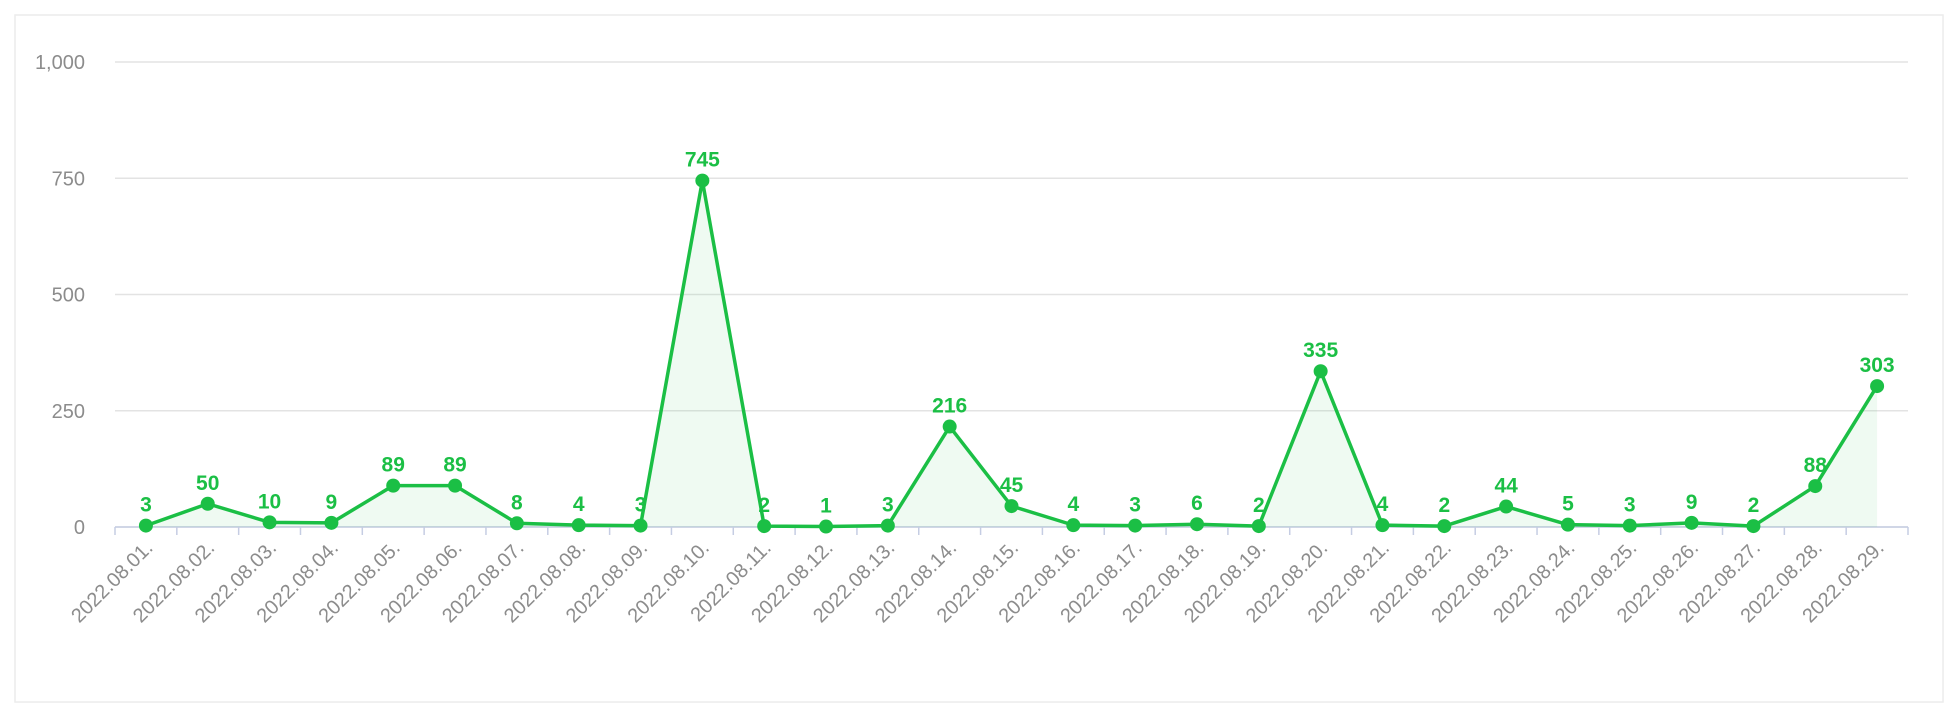 The width and height of the screenshot is (1958, 716). Describe the element at coordinates (79, 528) in the screenshot. I see `y-tick-label: 0` at that location.